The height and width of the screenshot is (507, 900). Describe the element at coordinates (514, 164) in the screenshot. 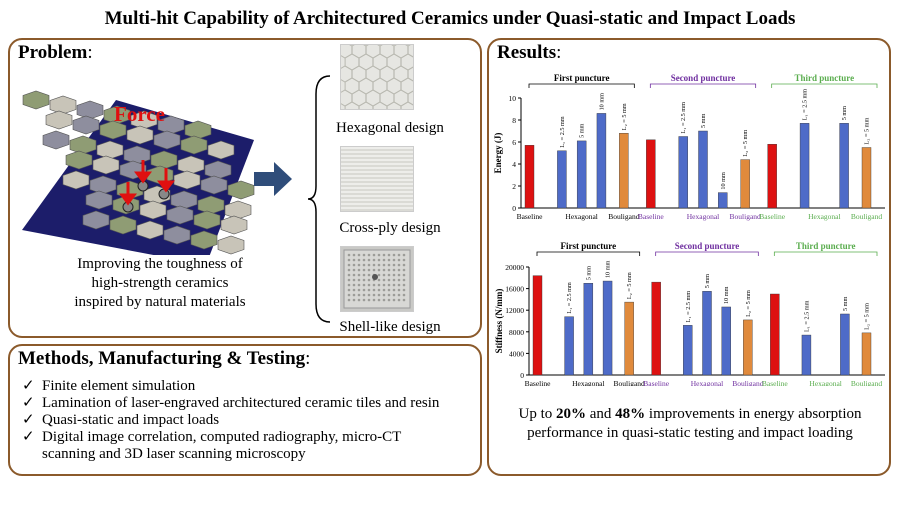

I see `y-tick-label: 4` at that location.